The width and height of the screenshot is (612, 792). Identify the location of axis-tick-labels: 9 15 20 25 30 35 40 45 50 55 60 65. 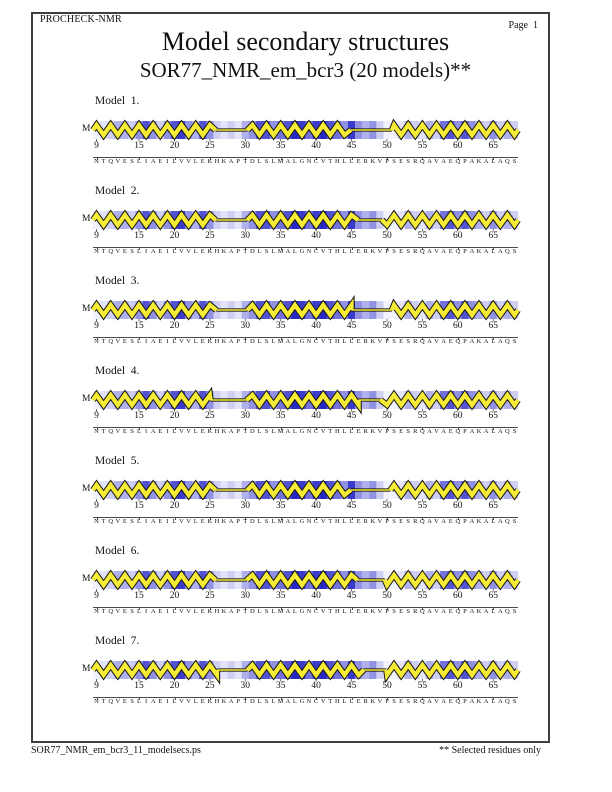
(310, 416).